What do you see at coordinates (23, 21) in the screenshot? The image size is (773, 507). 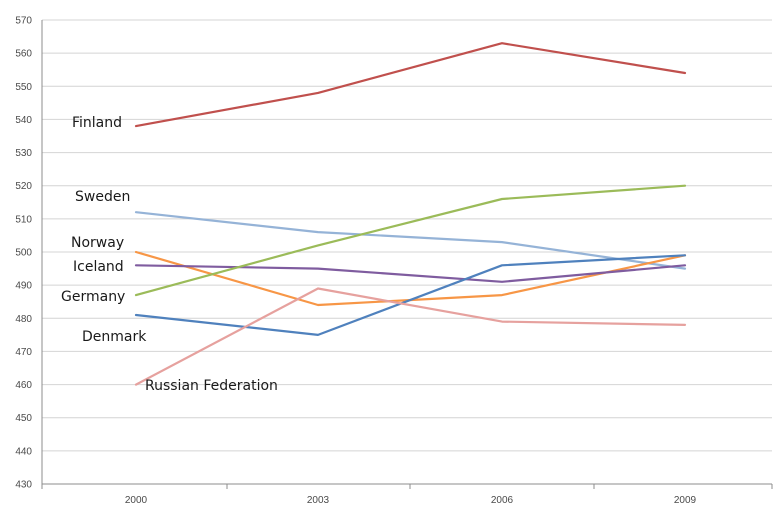 I see `y-tick-label: 570` at bounding box center [23, 21].